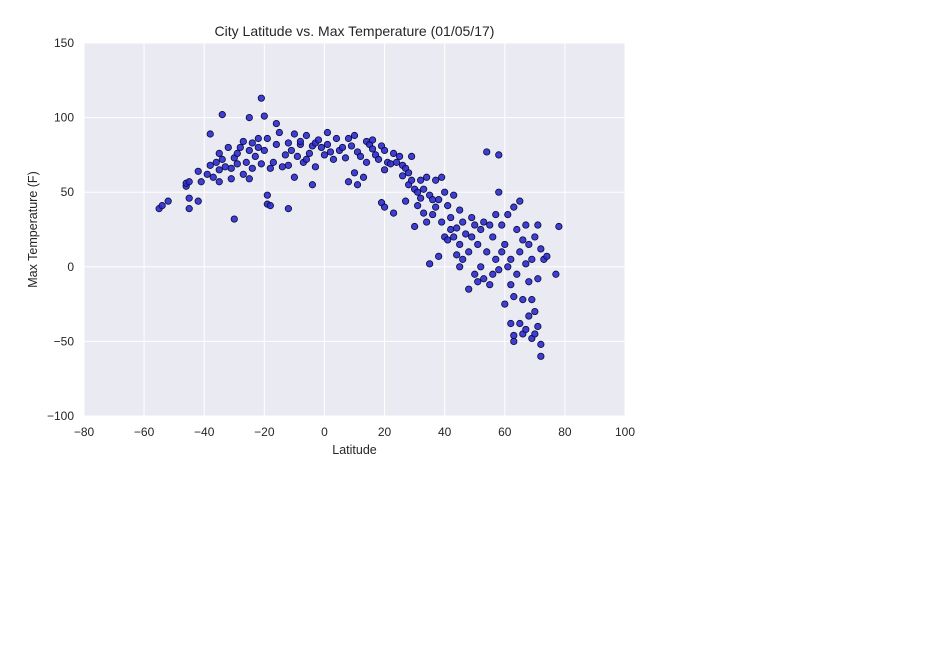 Image resolution: width=926 pixels, height=663 pixels. What do you see at coordinates (68, 192) in the screenshot?
I see `y-tick-label: 50` at bounding box center [68, 192].